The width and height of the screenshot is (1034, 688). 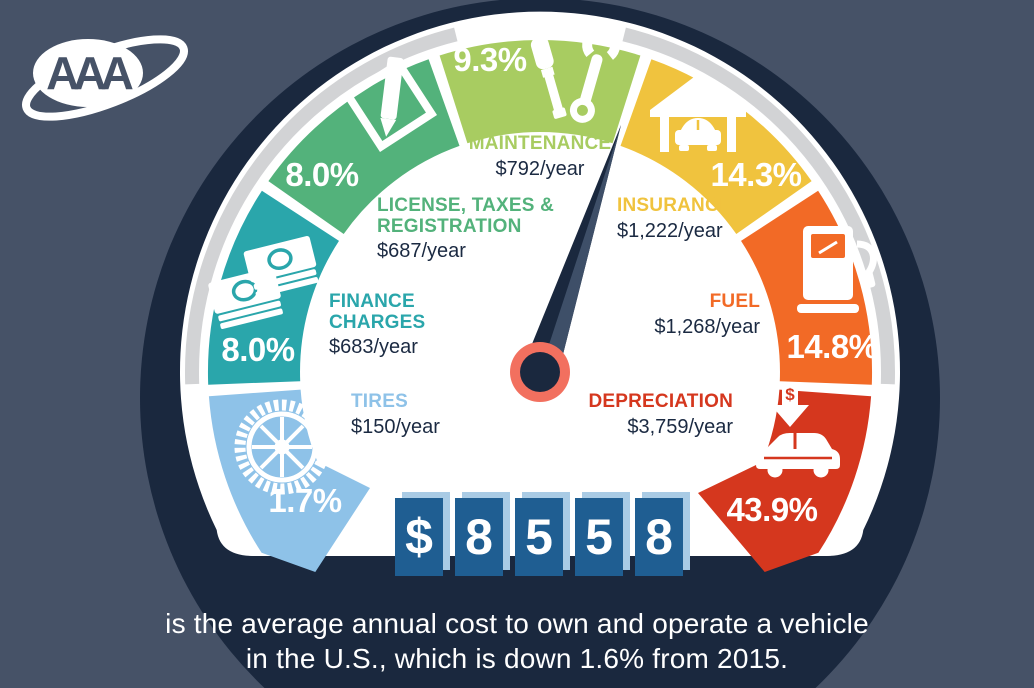 I want to click on label-license: LICENSE, TAXES & REGISTRATION $687/year, so click(x=466, y=229).